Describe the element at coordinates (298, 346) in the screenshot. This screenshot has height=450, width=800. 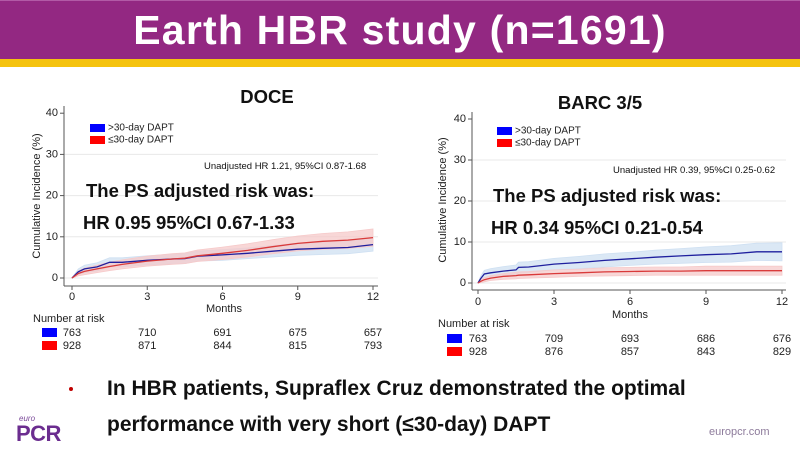
I see `risk-value: 815` at that location.